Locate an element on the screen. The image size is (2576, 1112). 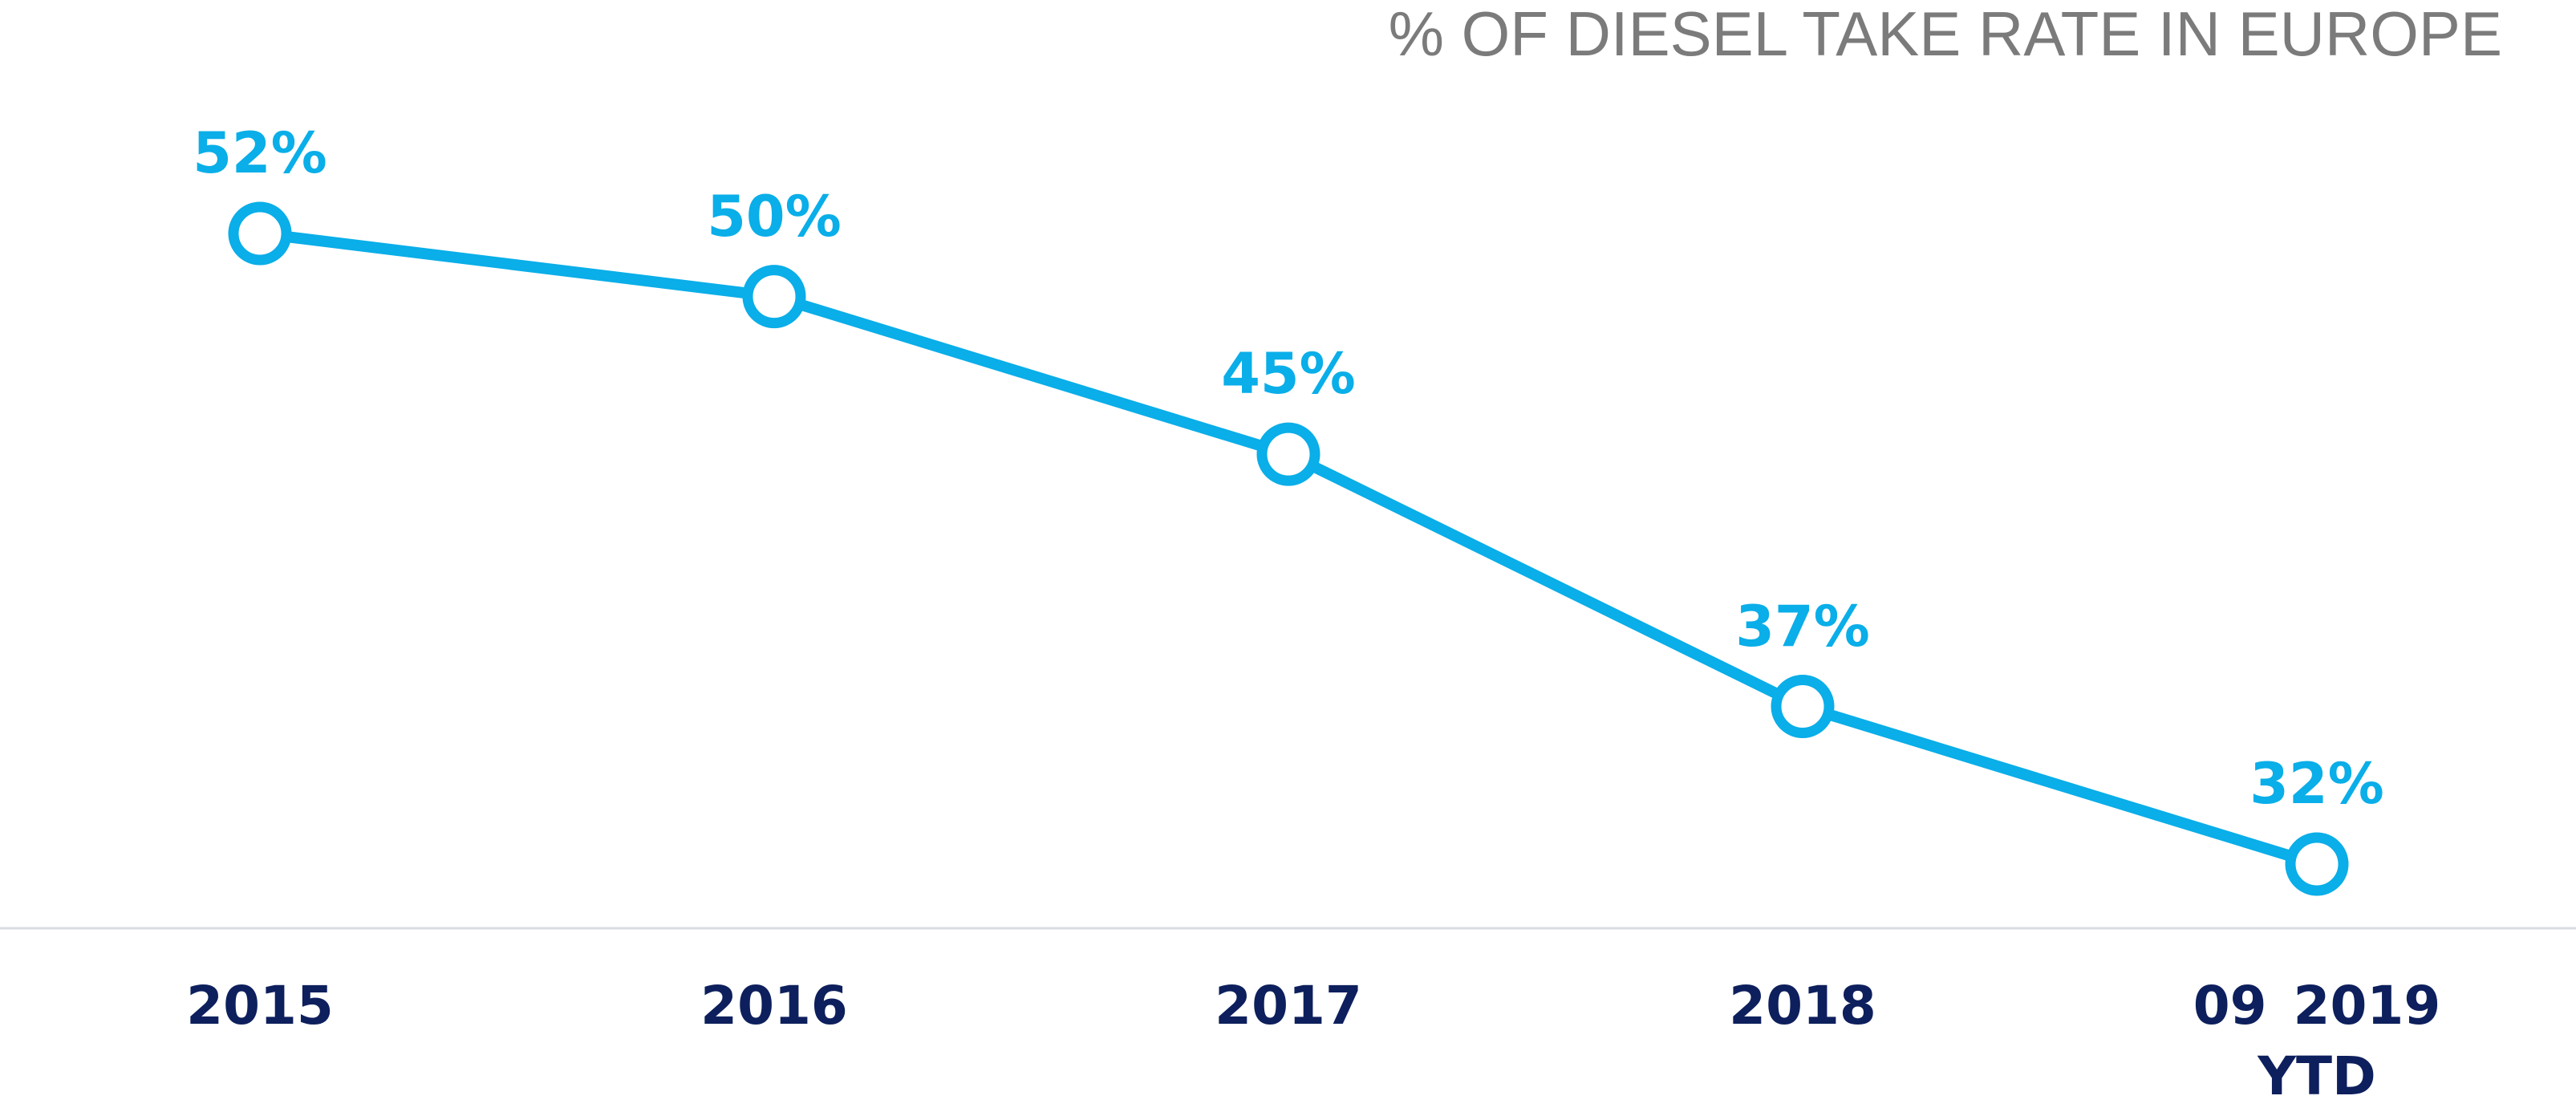
value-label: 45% is located at coordinates (1288, 374).